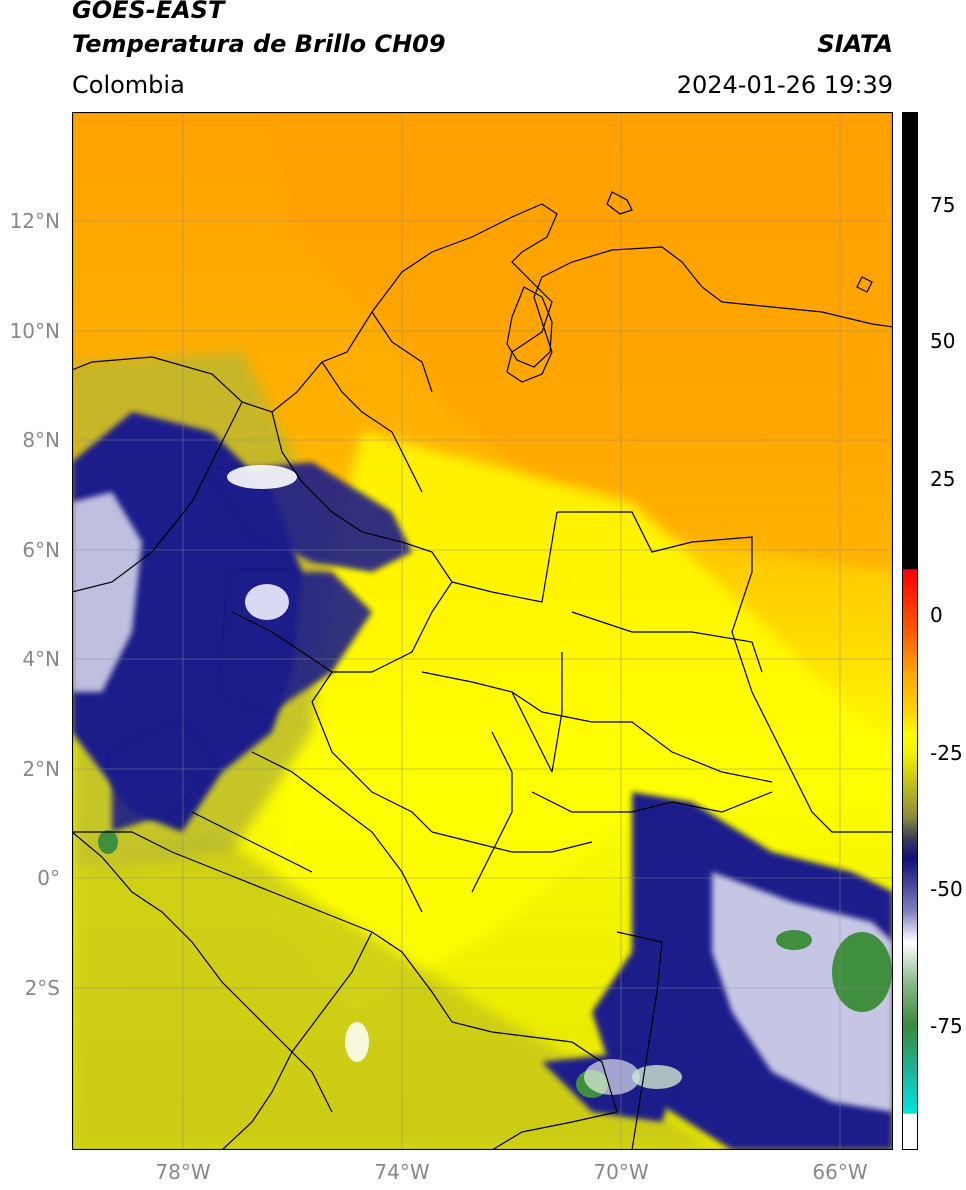 Image resolution: width=966 pixels, height=1190 pixels. What do you see at coordinates (48, 878) in the screenshot?
I see `lat-tick-0: 0°` at bounding box center [48, 878].